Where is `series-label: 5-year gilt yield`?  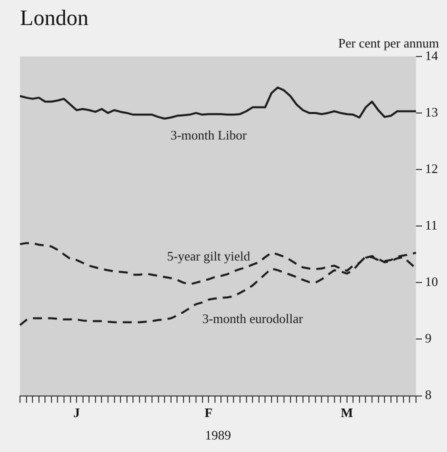 series-label: 5-year gilt yield is located at coordinates (209, 256).